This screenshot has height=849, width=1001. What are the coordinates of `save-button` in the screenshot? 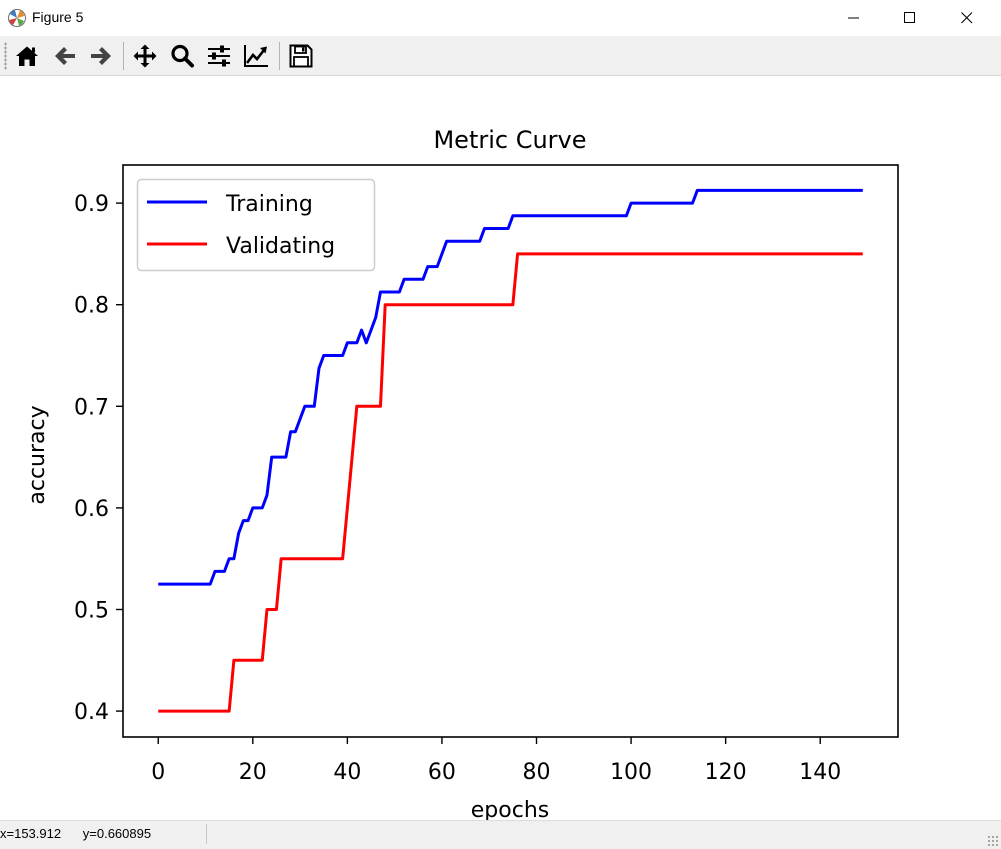 It's located at (301, 56).